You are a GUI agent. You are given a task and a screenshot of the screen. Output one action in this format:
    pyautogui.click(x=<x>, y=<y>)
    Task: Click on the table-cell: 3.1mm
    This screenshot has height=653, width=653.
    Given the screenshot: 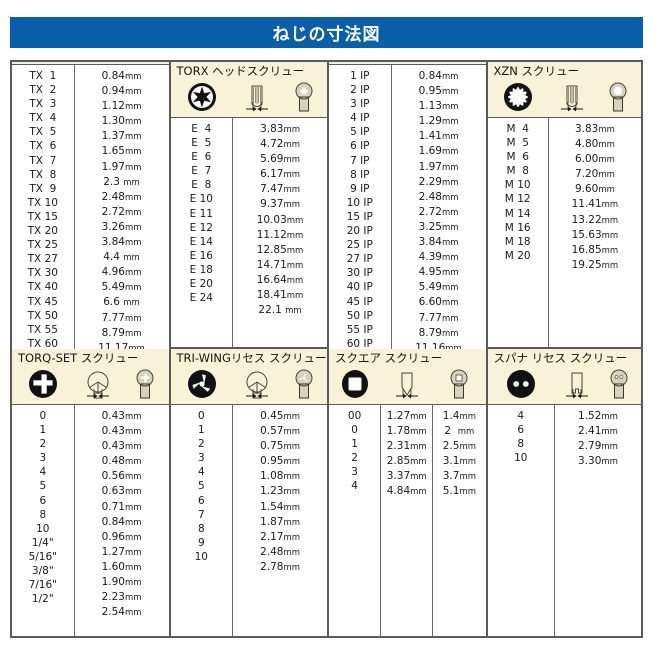 What is the action you would take?
    pyautogui.click(x=459, y=461)
    